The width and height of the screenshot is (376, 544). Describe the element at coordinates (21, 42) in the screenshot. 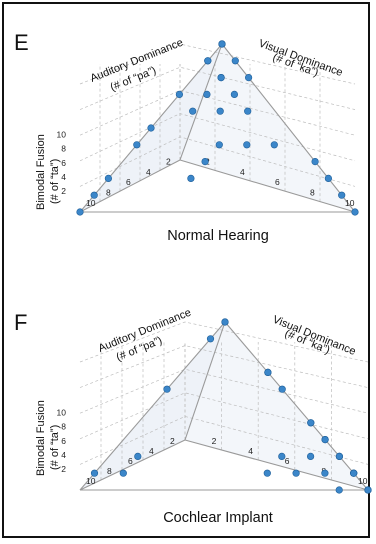

I see `panel-letter: E` at that location.